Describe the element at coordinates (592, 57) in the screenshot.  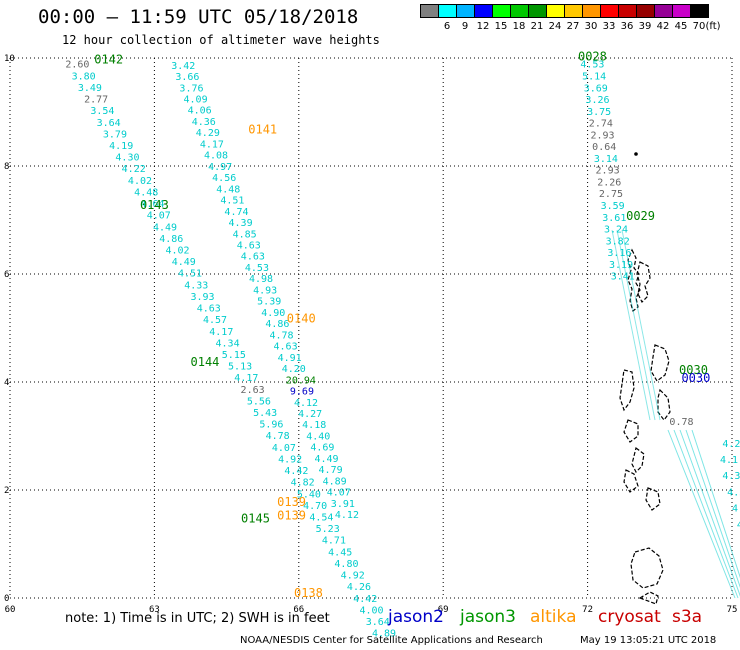
I see `track-pass-label: 0028` at that location.